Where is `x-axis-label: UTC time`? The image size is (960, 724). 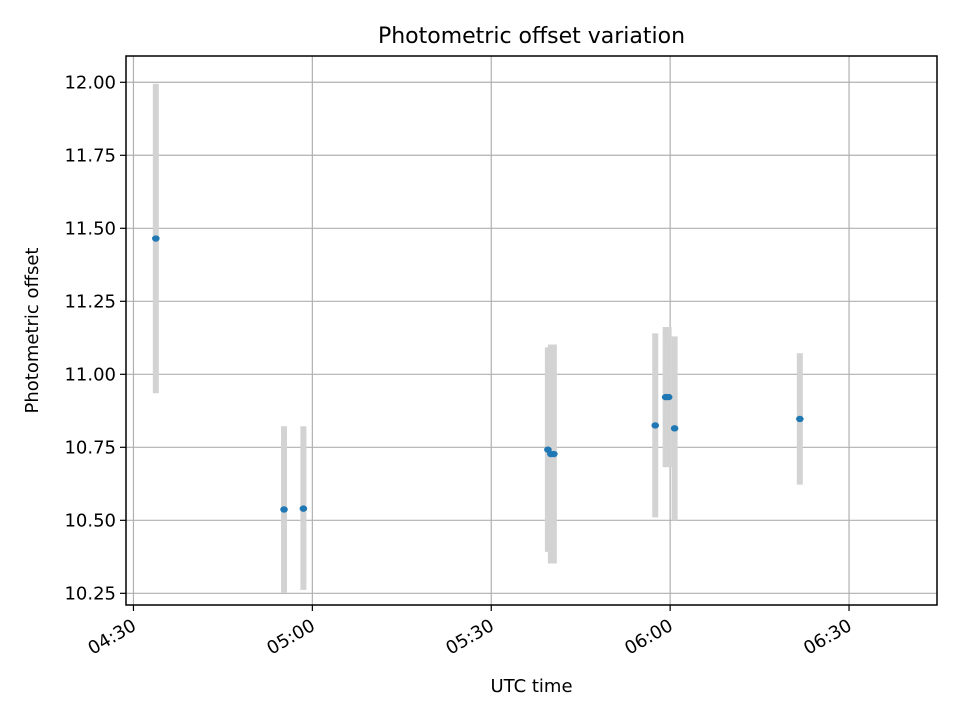
x-axis-label: UTC time is located at coordinates (531, 686).